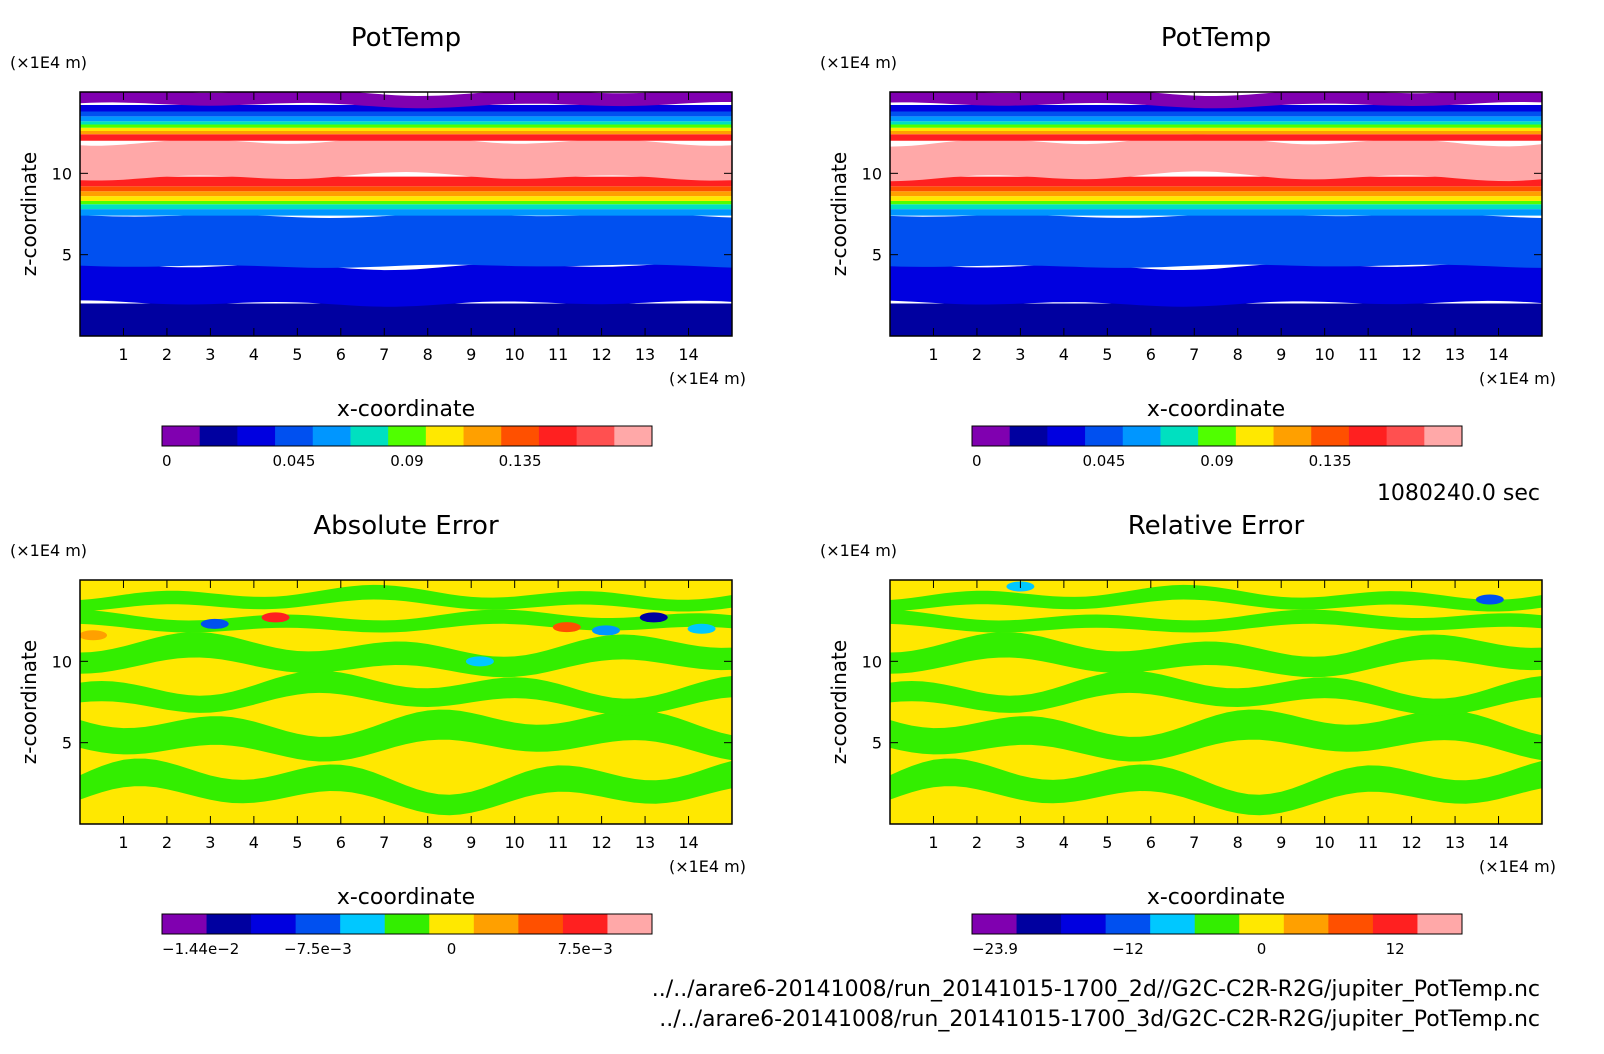  What do you see at coordinates (1281, 354) in the screenshot?
I see `x-tick-label: 9` at bounding box center [1281, 354].